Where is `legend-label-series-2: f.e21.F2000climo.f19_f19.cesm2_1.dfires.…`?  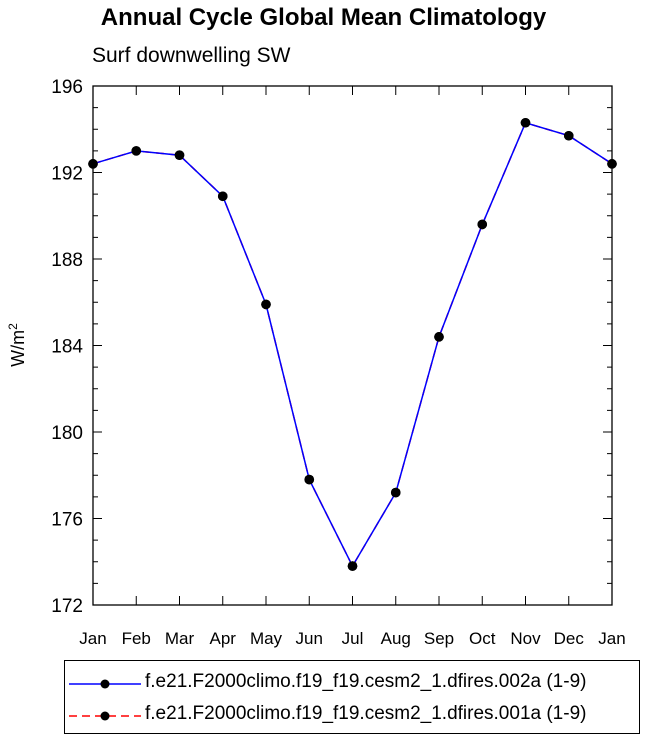
legend-label-series-2: f.e21.F2000climo.f19_f19.cesm2_1.dfires.… is located at coordinates (366, 713).